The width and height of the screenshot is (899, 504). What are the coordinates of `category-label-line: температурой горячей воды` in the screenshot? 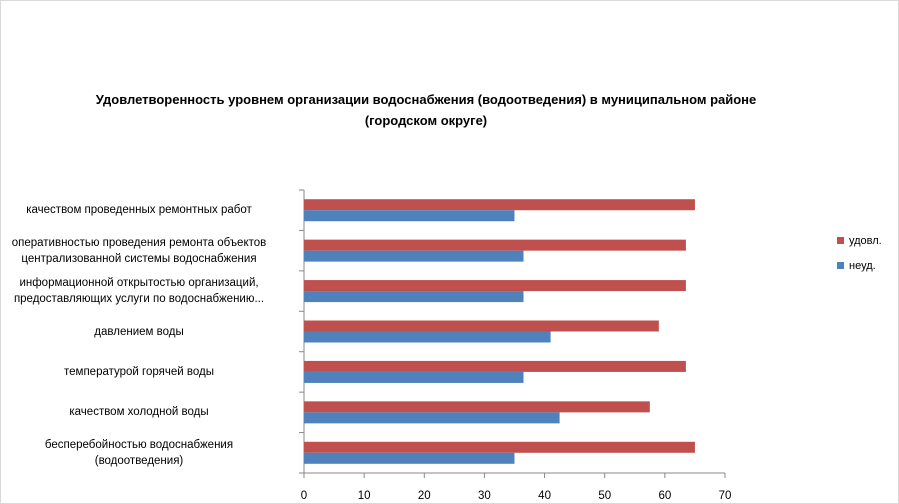 It's located at (139, 371).